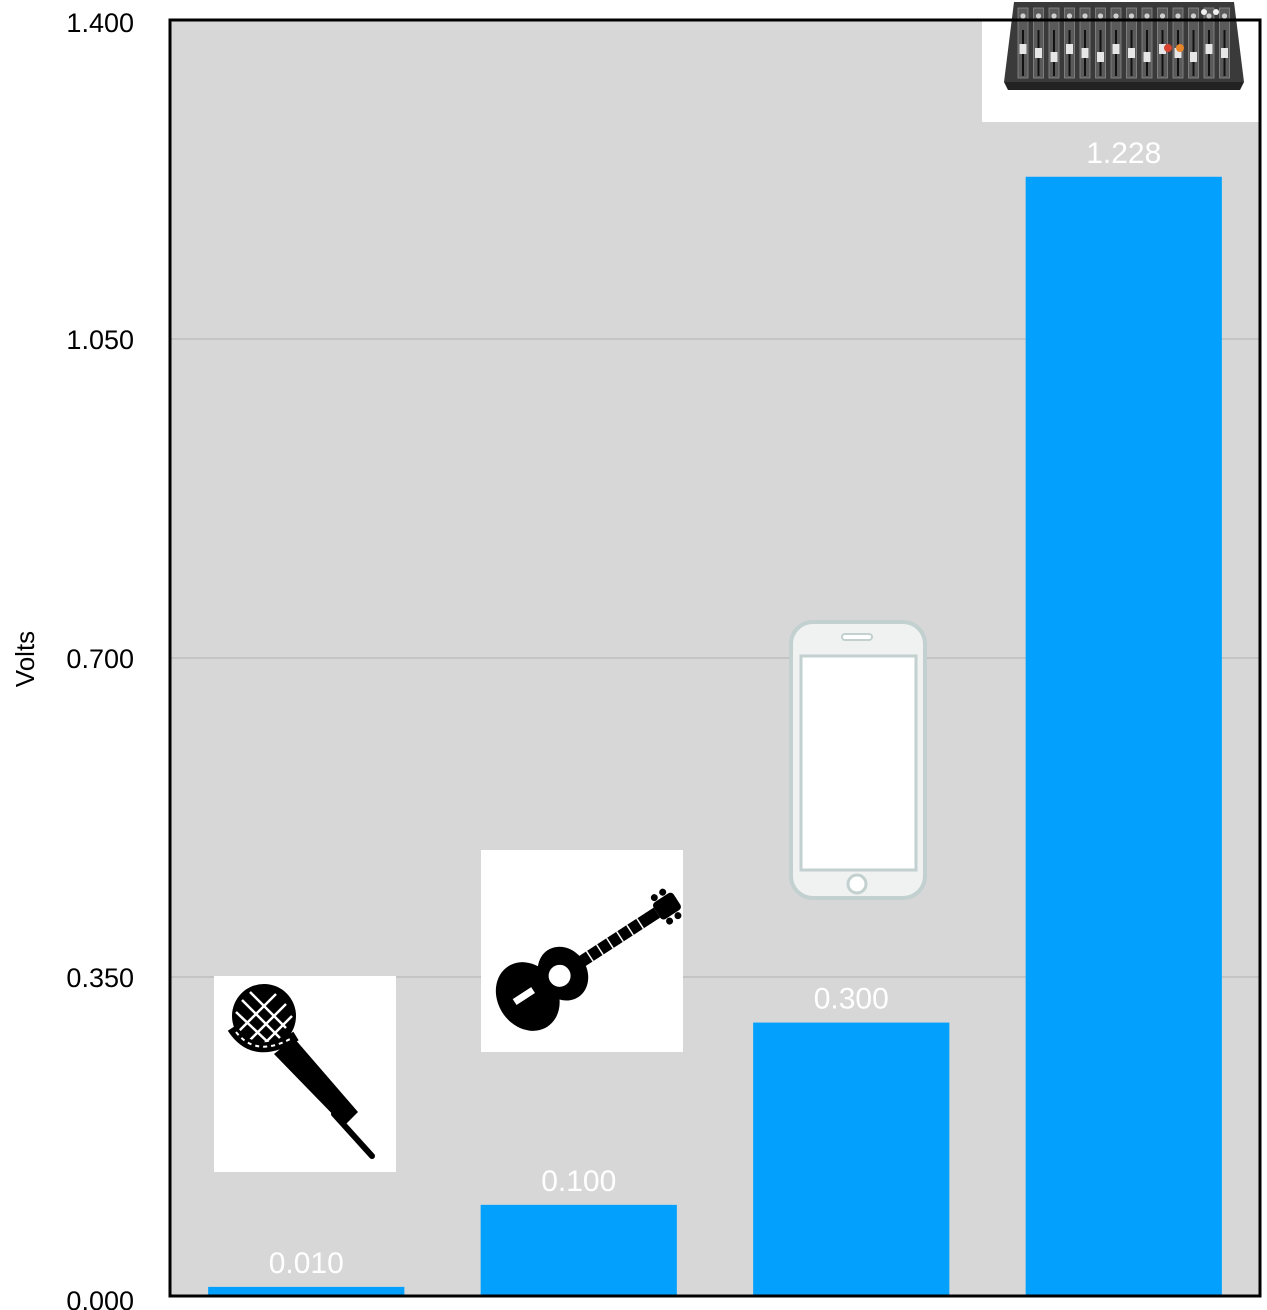  What do you see at coordinates (851, 999) in the screenshot?
I see `data-label: 0.300` at bounding box center [851, 999].